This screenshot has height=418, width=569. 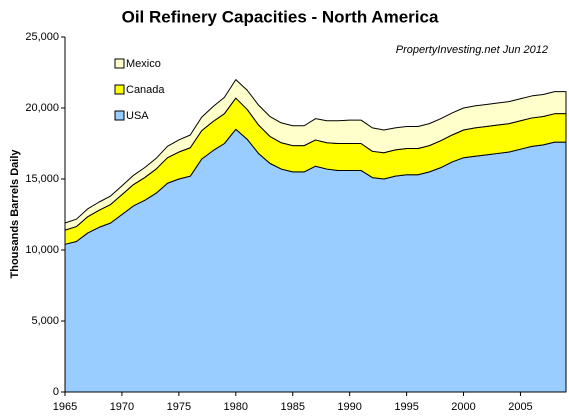 I want to click on x-tick-label: 1980, so click(x=236, y=407).